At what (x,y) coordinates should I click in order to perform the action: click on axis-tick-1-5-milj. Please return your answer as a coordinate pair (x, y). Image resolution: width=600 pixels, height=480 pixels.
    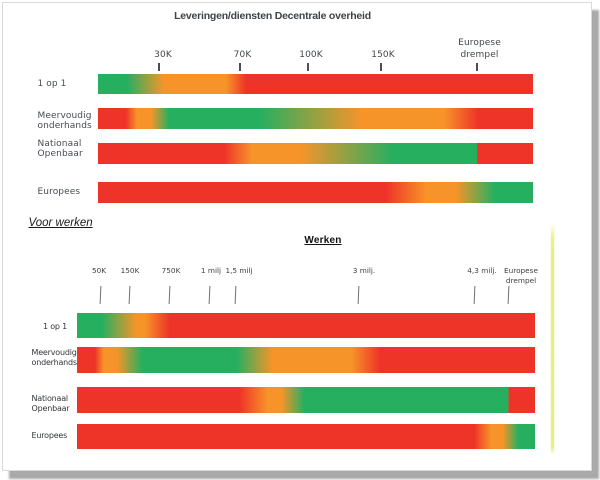
    Looking at the image, I should click on (235, 295).